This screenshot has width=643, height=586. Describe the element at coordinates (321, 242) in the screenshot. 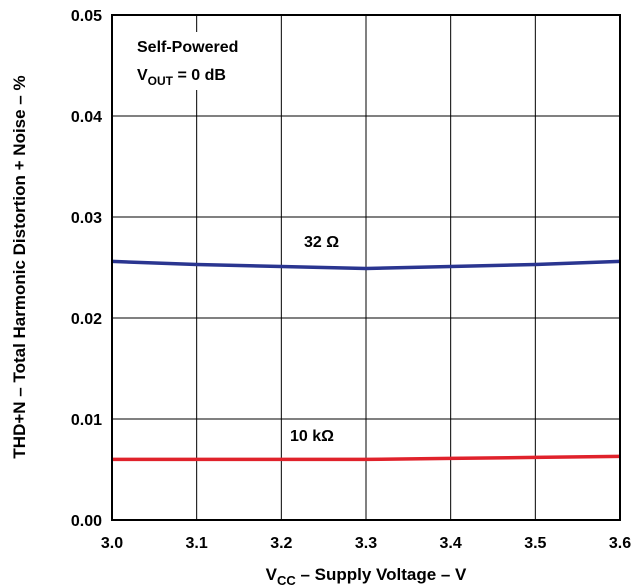

I see `series-label-32-ohm: 32 Ω` at that location.